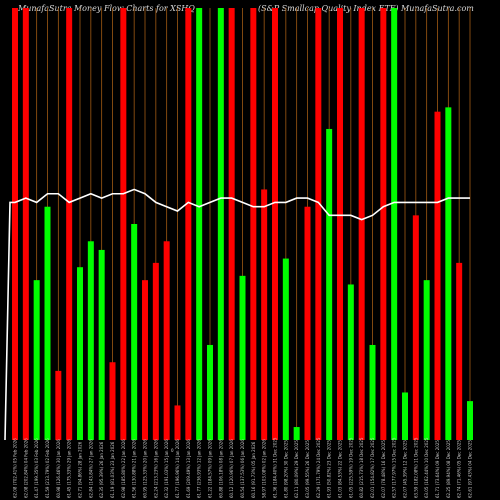 The height and width of the screenshot is (500, 500). What do you see at coordinates (405, 469) in the screenshot?
I see `x-tick-label: 62.07 (45.39%) 12 Dec 2025` at bounding box center [405, 469].